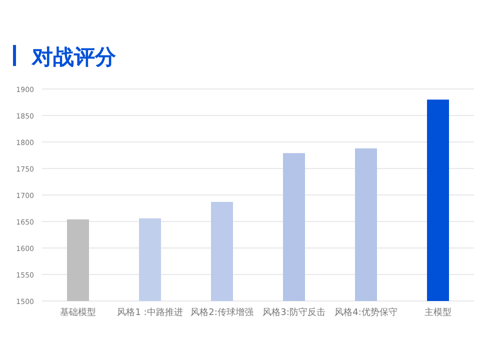 The image size is (500, 362). What do you see at coordinates (222, 312) in the screenshot?
I see `x-tick-label: 风格2:传球增强` at bounding box center [222, 312].